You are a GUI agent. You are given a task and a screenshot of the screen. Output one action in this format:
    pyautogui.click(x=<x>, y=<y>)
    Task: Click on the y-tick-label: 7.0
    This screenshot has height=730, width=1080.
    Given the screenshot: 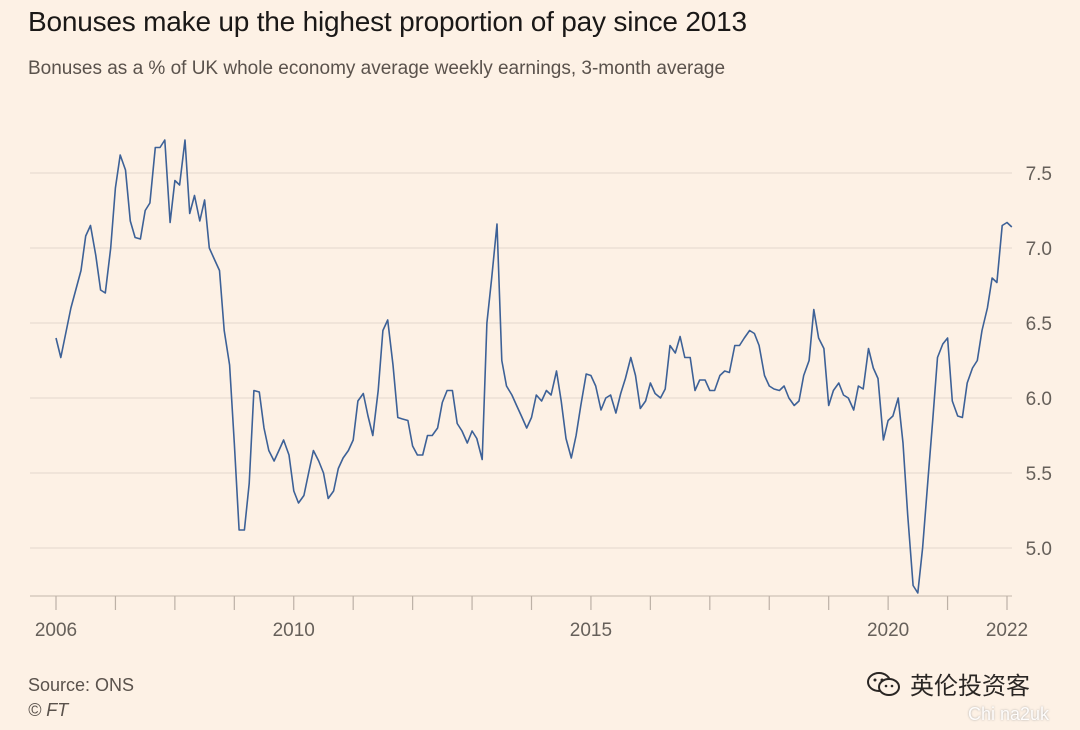 What is the action you would take?
    pyautogui.click(x=1039, y=249)
    